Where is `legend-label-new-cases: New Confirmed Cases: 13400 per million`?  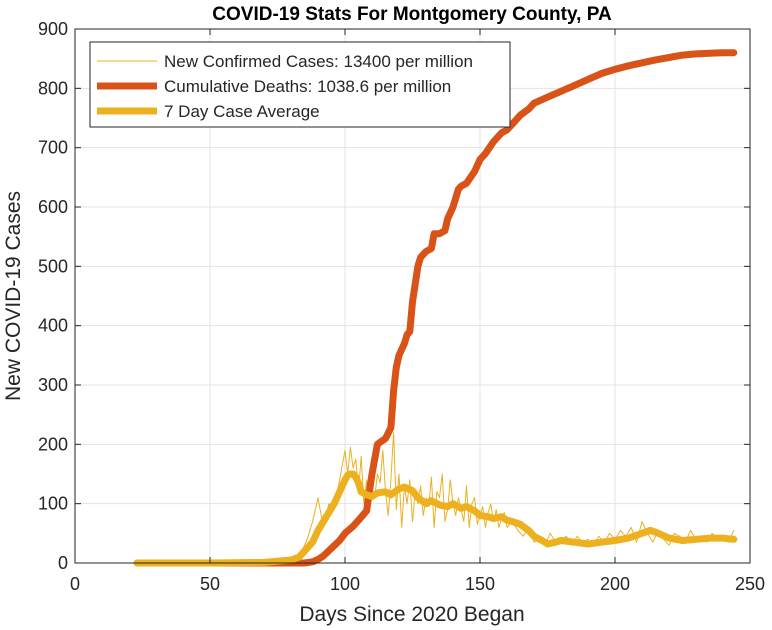 legend-label-new-cases: New Confirmed Cases: 13400 per million is located at coordinates (318, 61).